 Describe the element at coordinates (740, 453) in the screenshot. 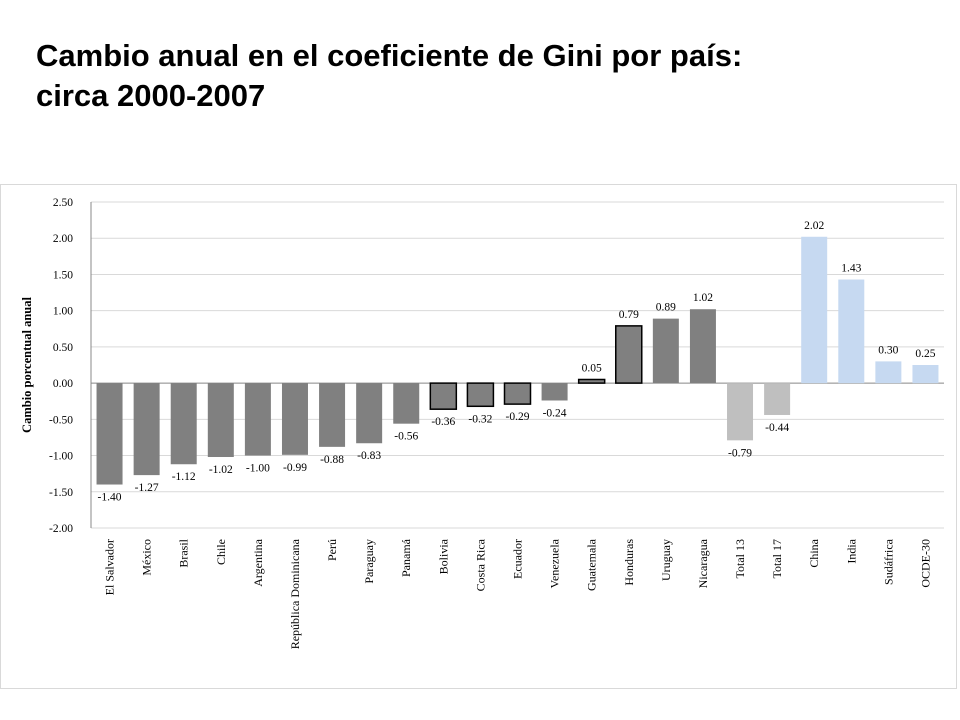

I see `value-label: -0.79` at that location.